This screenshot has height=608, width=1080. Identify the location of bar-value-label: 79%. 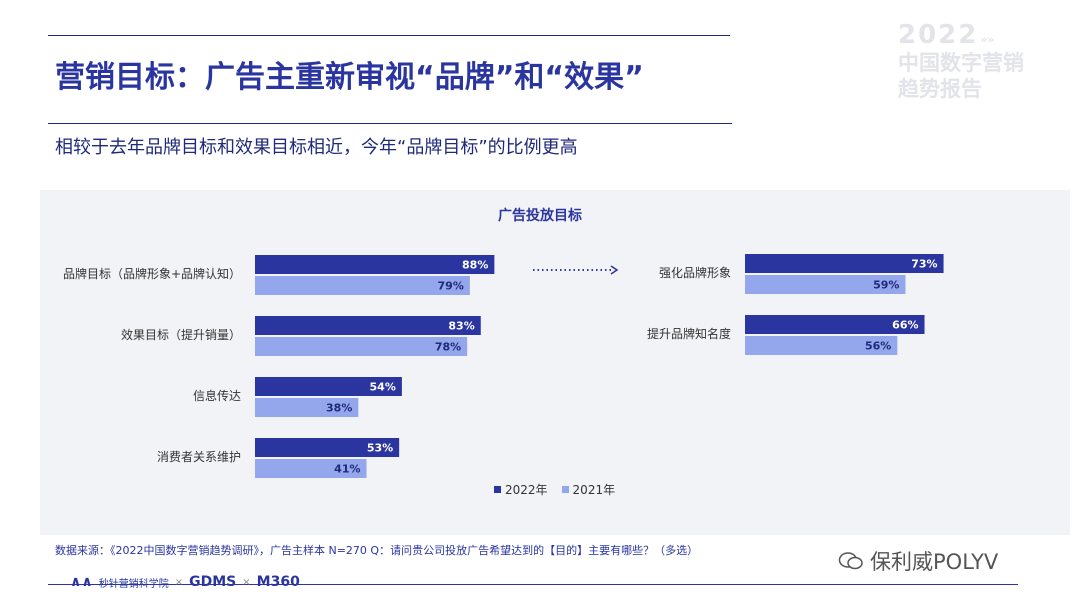
(451, 286).